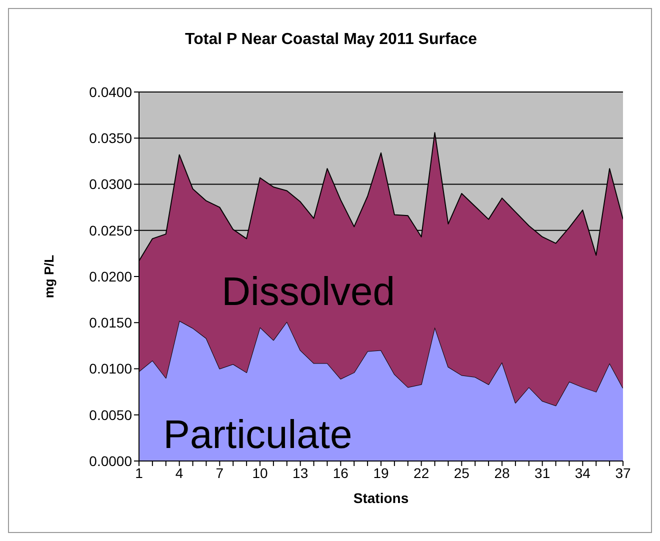  Describe the element at coordinates (220, 472) in the screenshot. I see `x-tick-label: 7` at that location.